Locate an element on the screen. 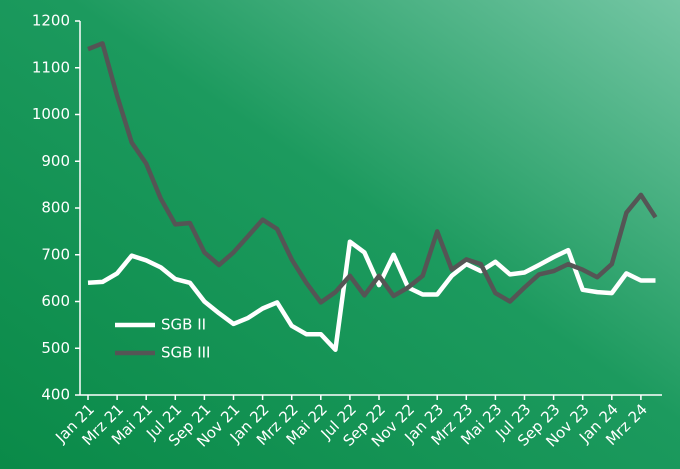 This screenshot has width=680, height=469. y-tick-label: 400 is located at coordinates (55, 395).